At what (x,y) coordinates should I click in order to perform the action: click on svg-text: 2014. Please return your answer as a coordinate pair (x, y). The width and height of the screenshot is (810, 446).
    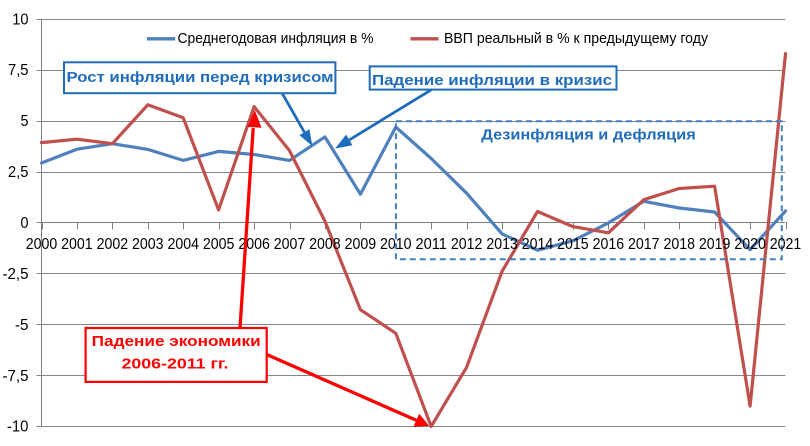
    Looking at the image, I should click on (538, 244).